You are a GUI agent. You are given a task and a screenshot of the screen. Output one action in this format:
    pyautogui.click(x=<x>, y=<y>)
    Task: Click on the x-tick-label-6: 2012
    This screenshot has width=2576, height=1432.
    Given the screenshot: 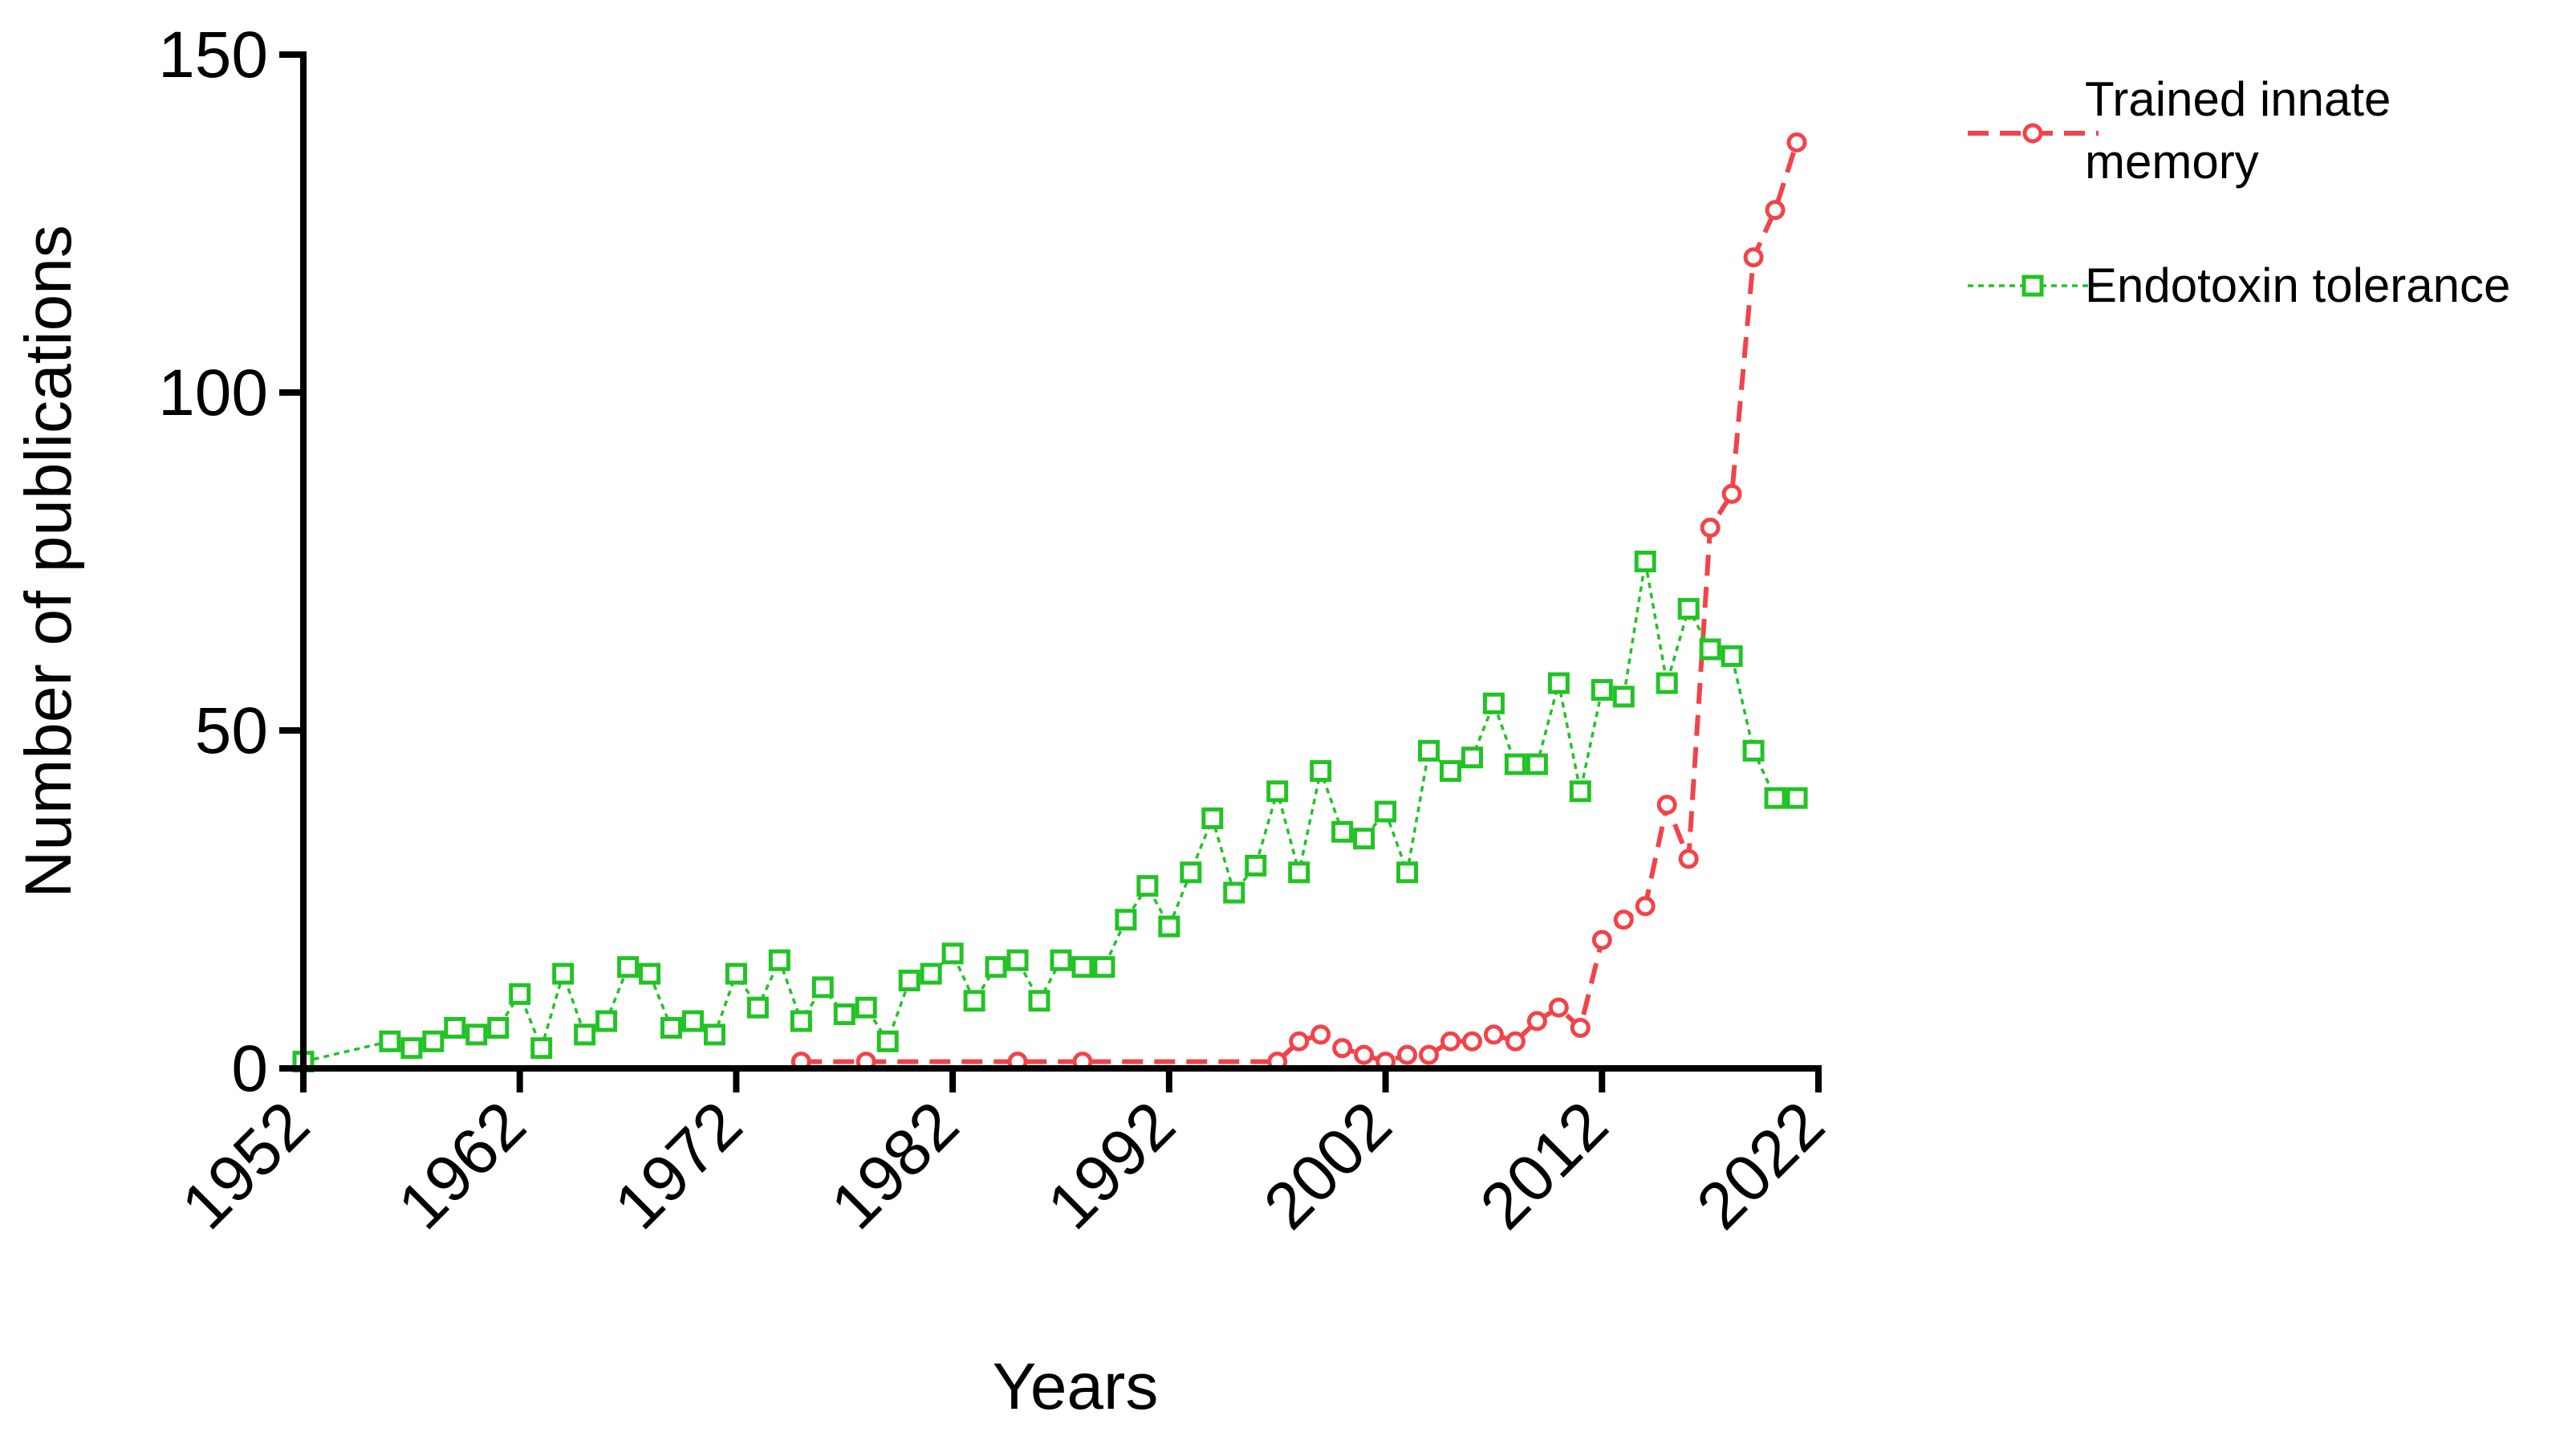 What is the action you would take?
    pyautogui.click(x=1545, y=1165)
    